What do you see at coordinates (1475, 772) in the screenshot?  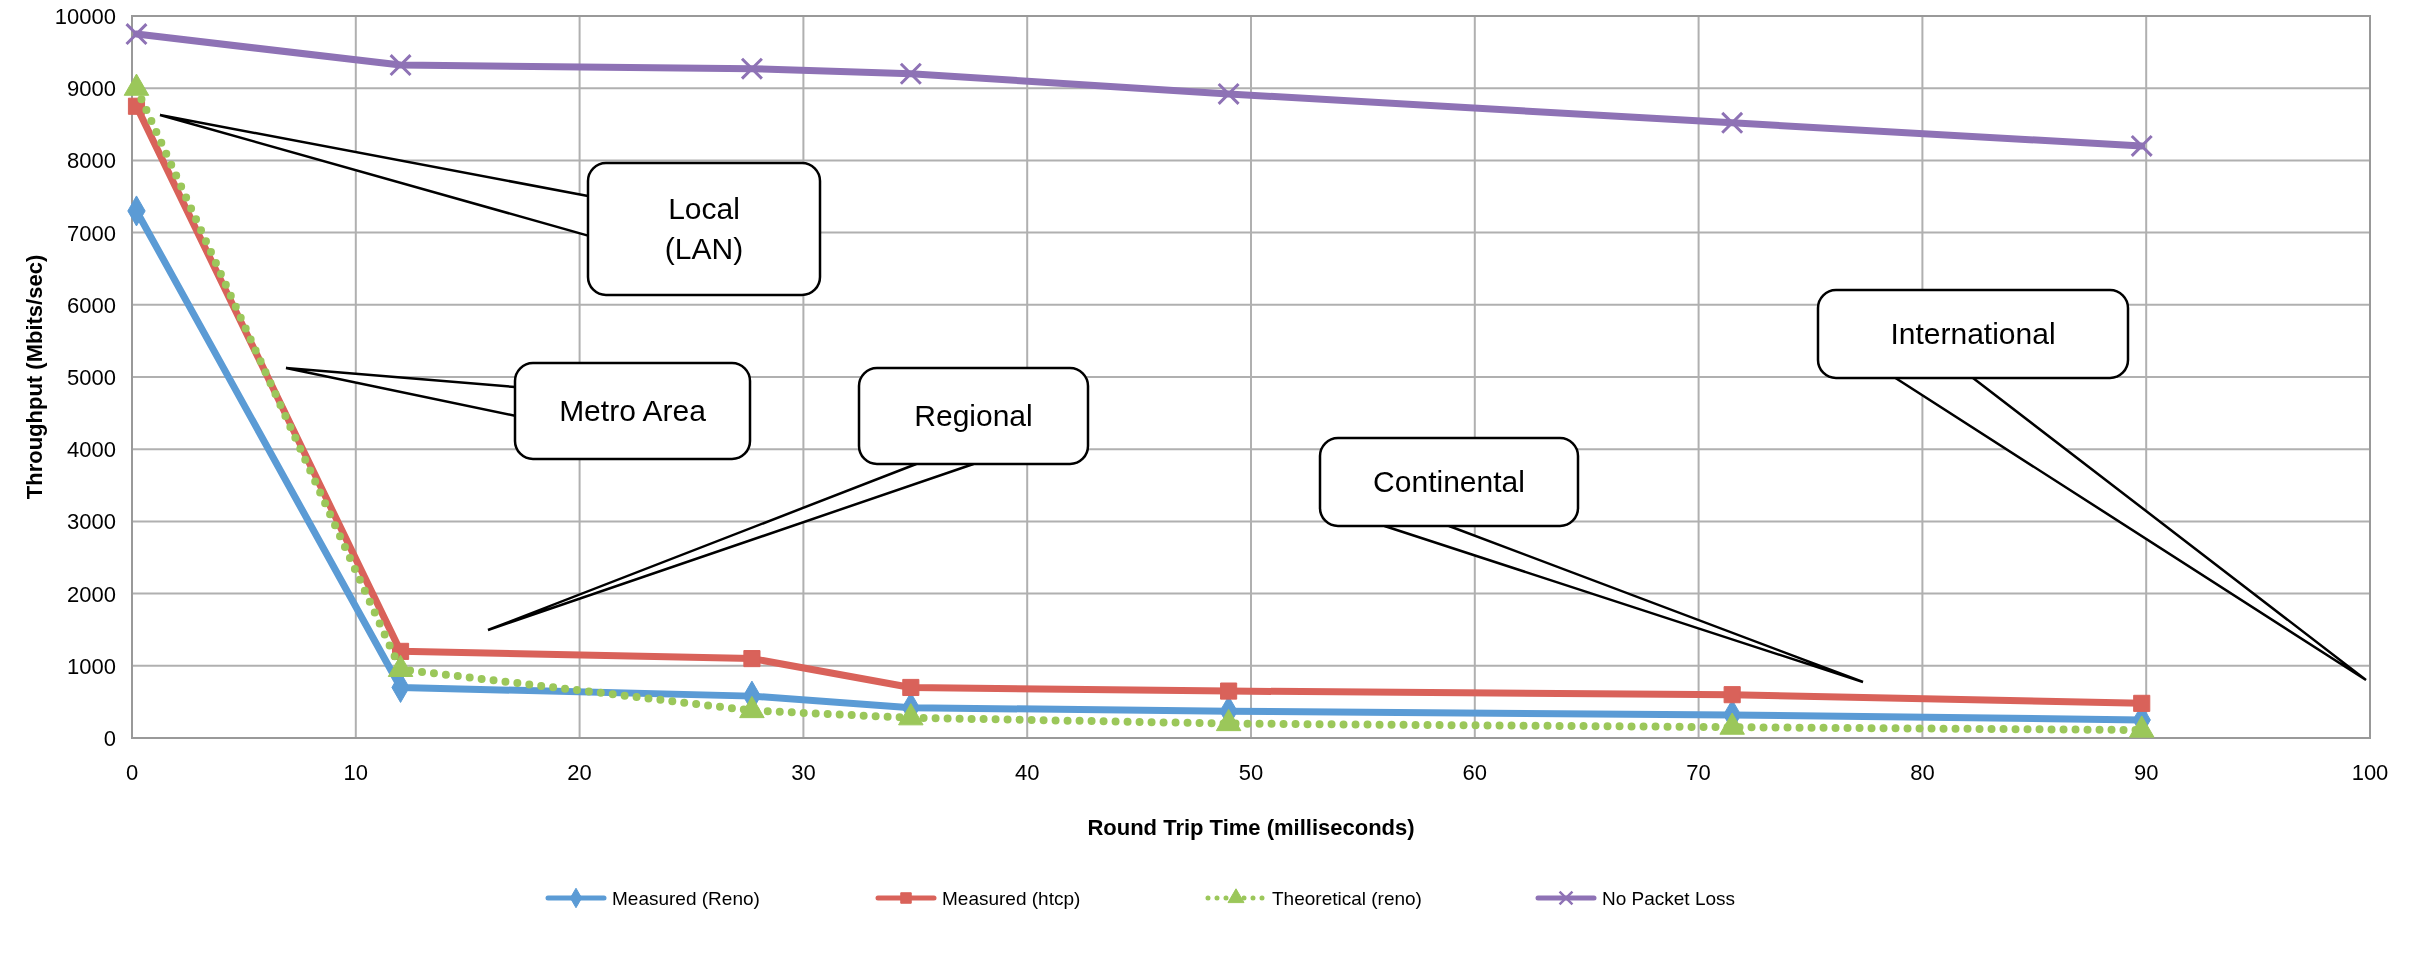 I see `x-tick-label: 60` at bounding box center [1475, 772].